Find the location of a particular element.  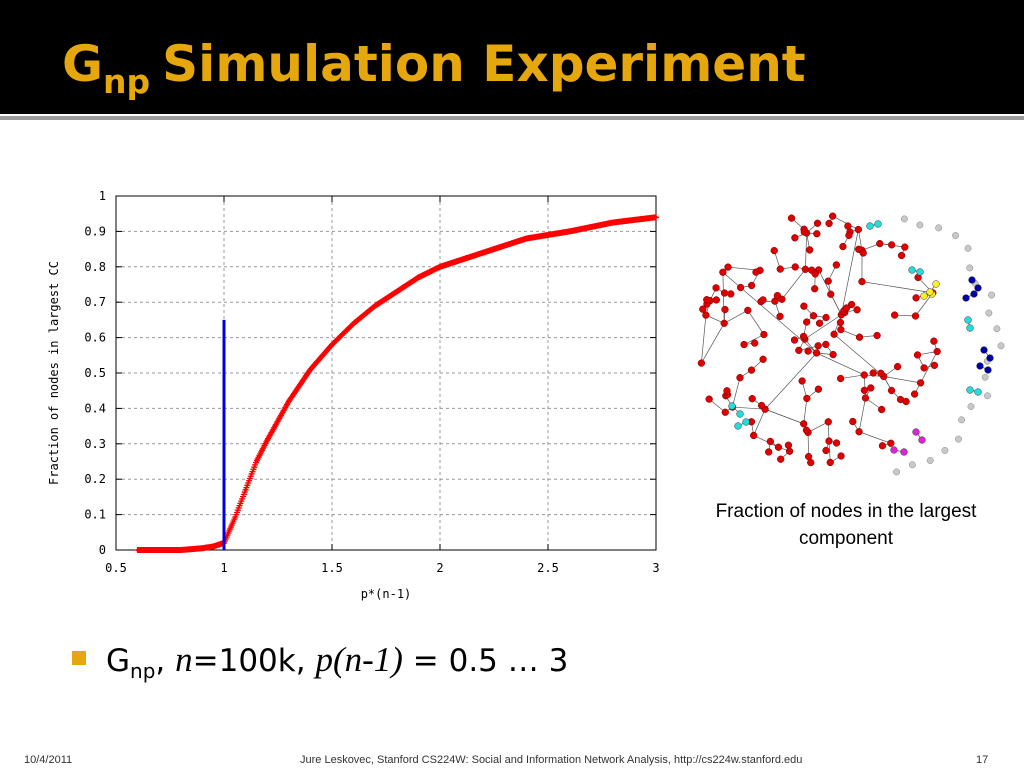

random-graph-illustration is located at coordinates (851, 344).